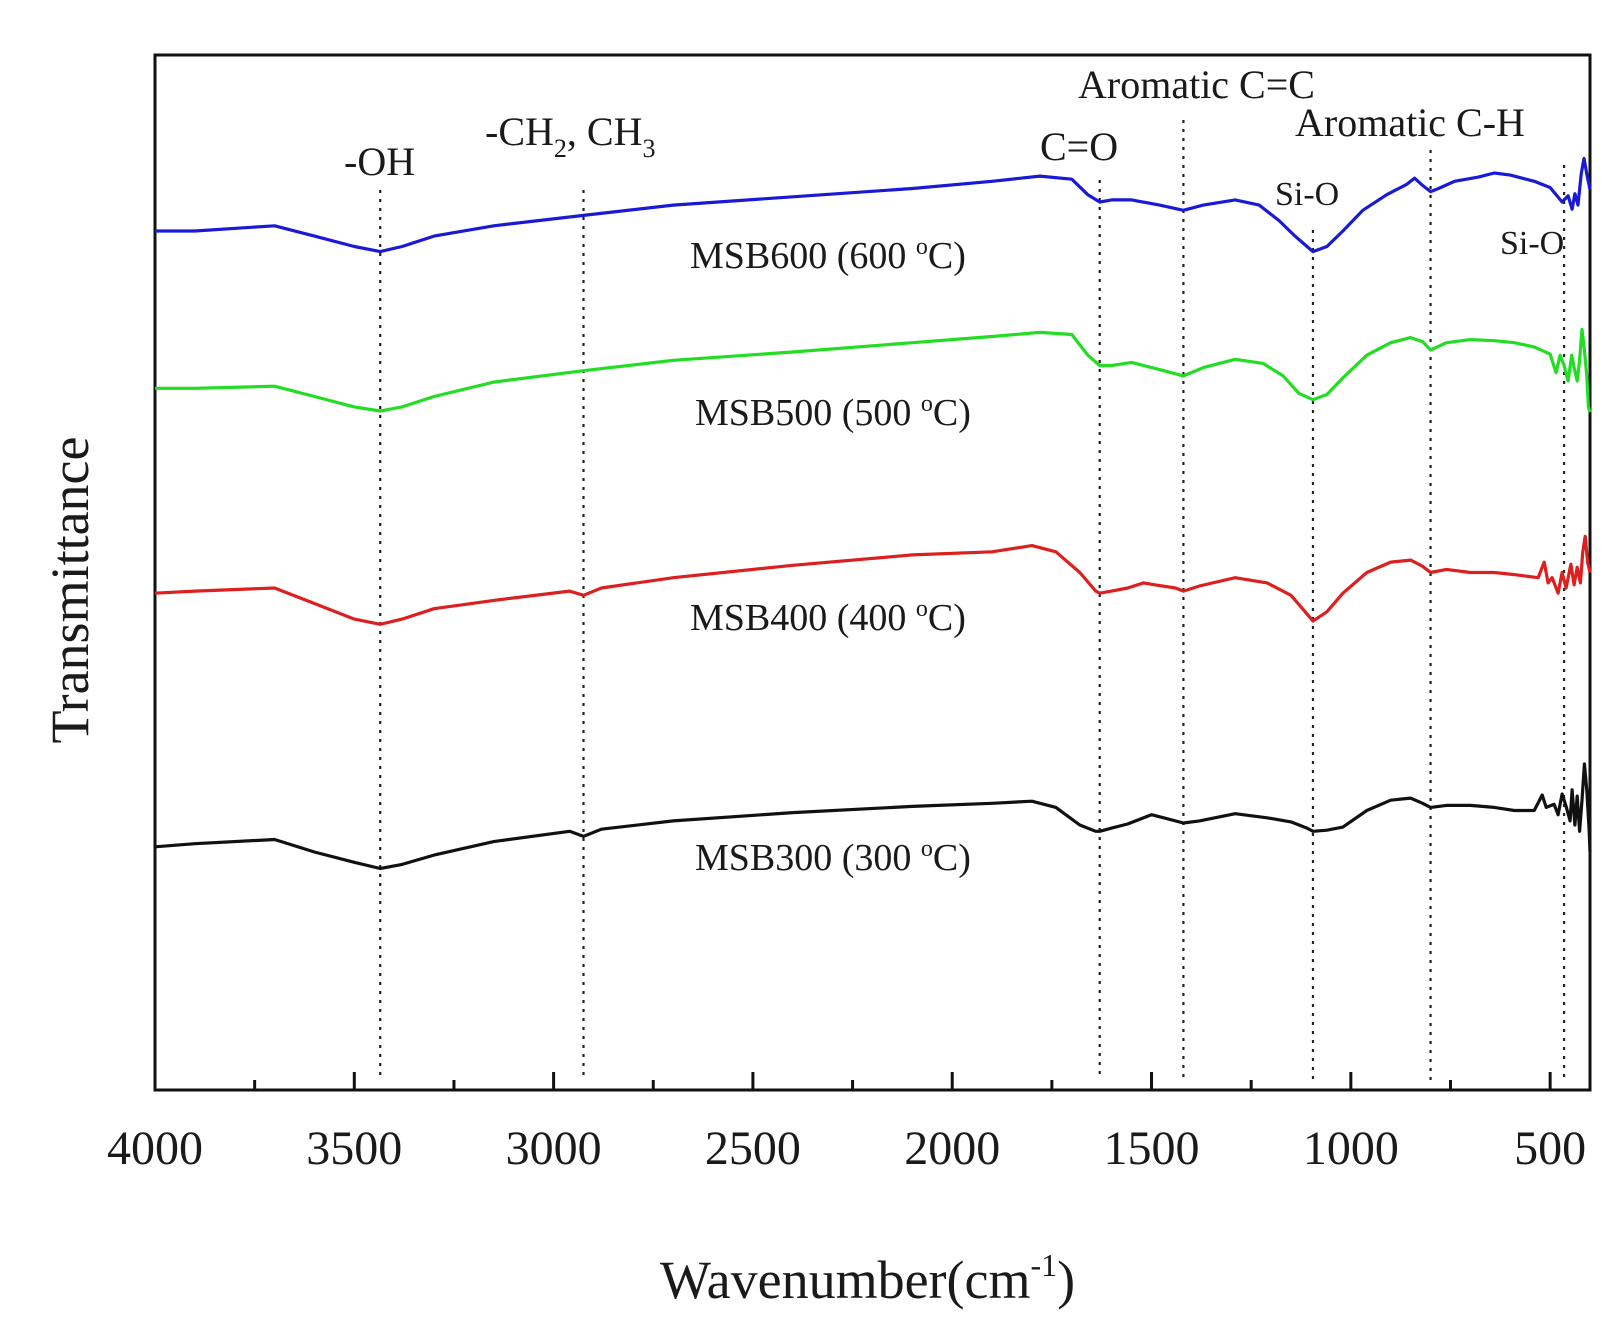  I want to click on annotation-sio-1: Si-O, so click(1307, 194).